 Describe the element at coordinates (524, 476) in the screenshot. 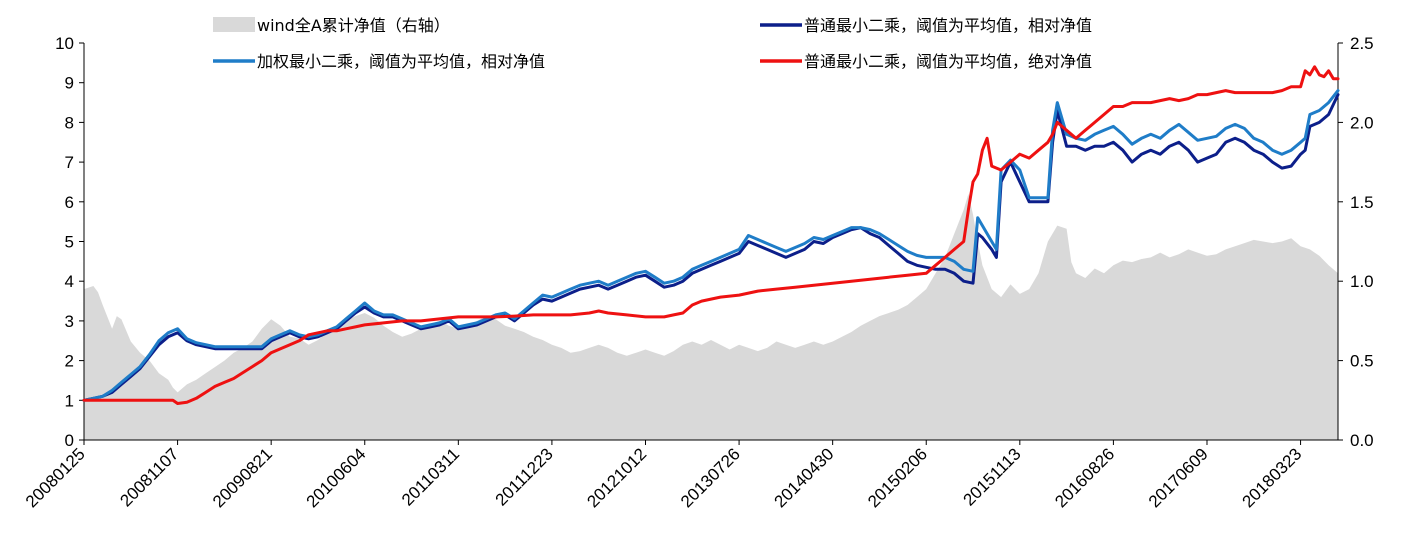

I see `x-tick-label: 20111223` at that location.